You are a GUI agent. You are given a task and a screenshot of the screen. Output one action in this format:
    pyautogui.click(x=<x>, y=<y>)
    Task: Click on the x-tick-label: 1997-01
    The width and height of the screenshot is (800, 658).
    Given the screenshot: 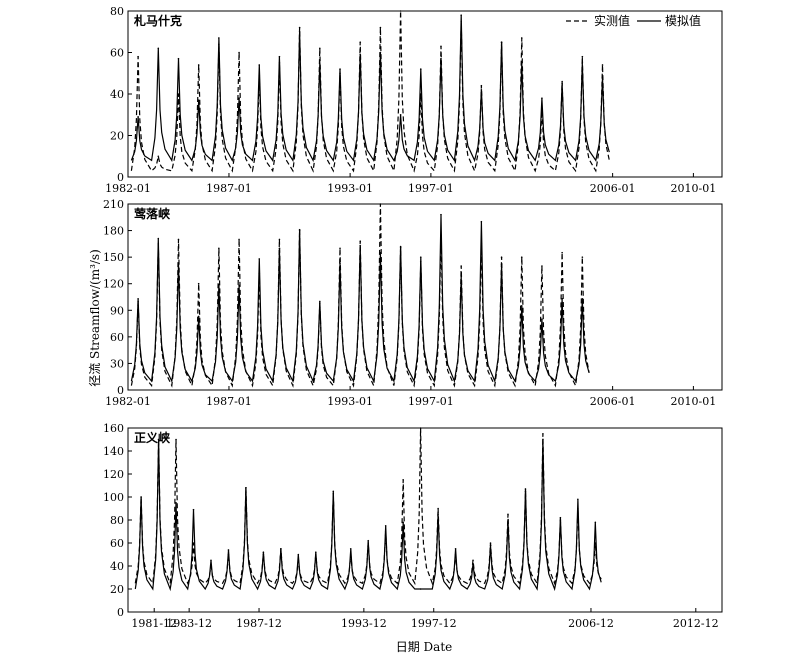 What is the action you would take?
    pyautogui.click(x=431, y=188)
    